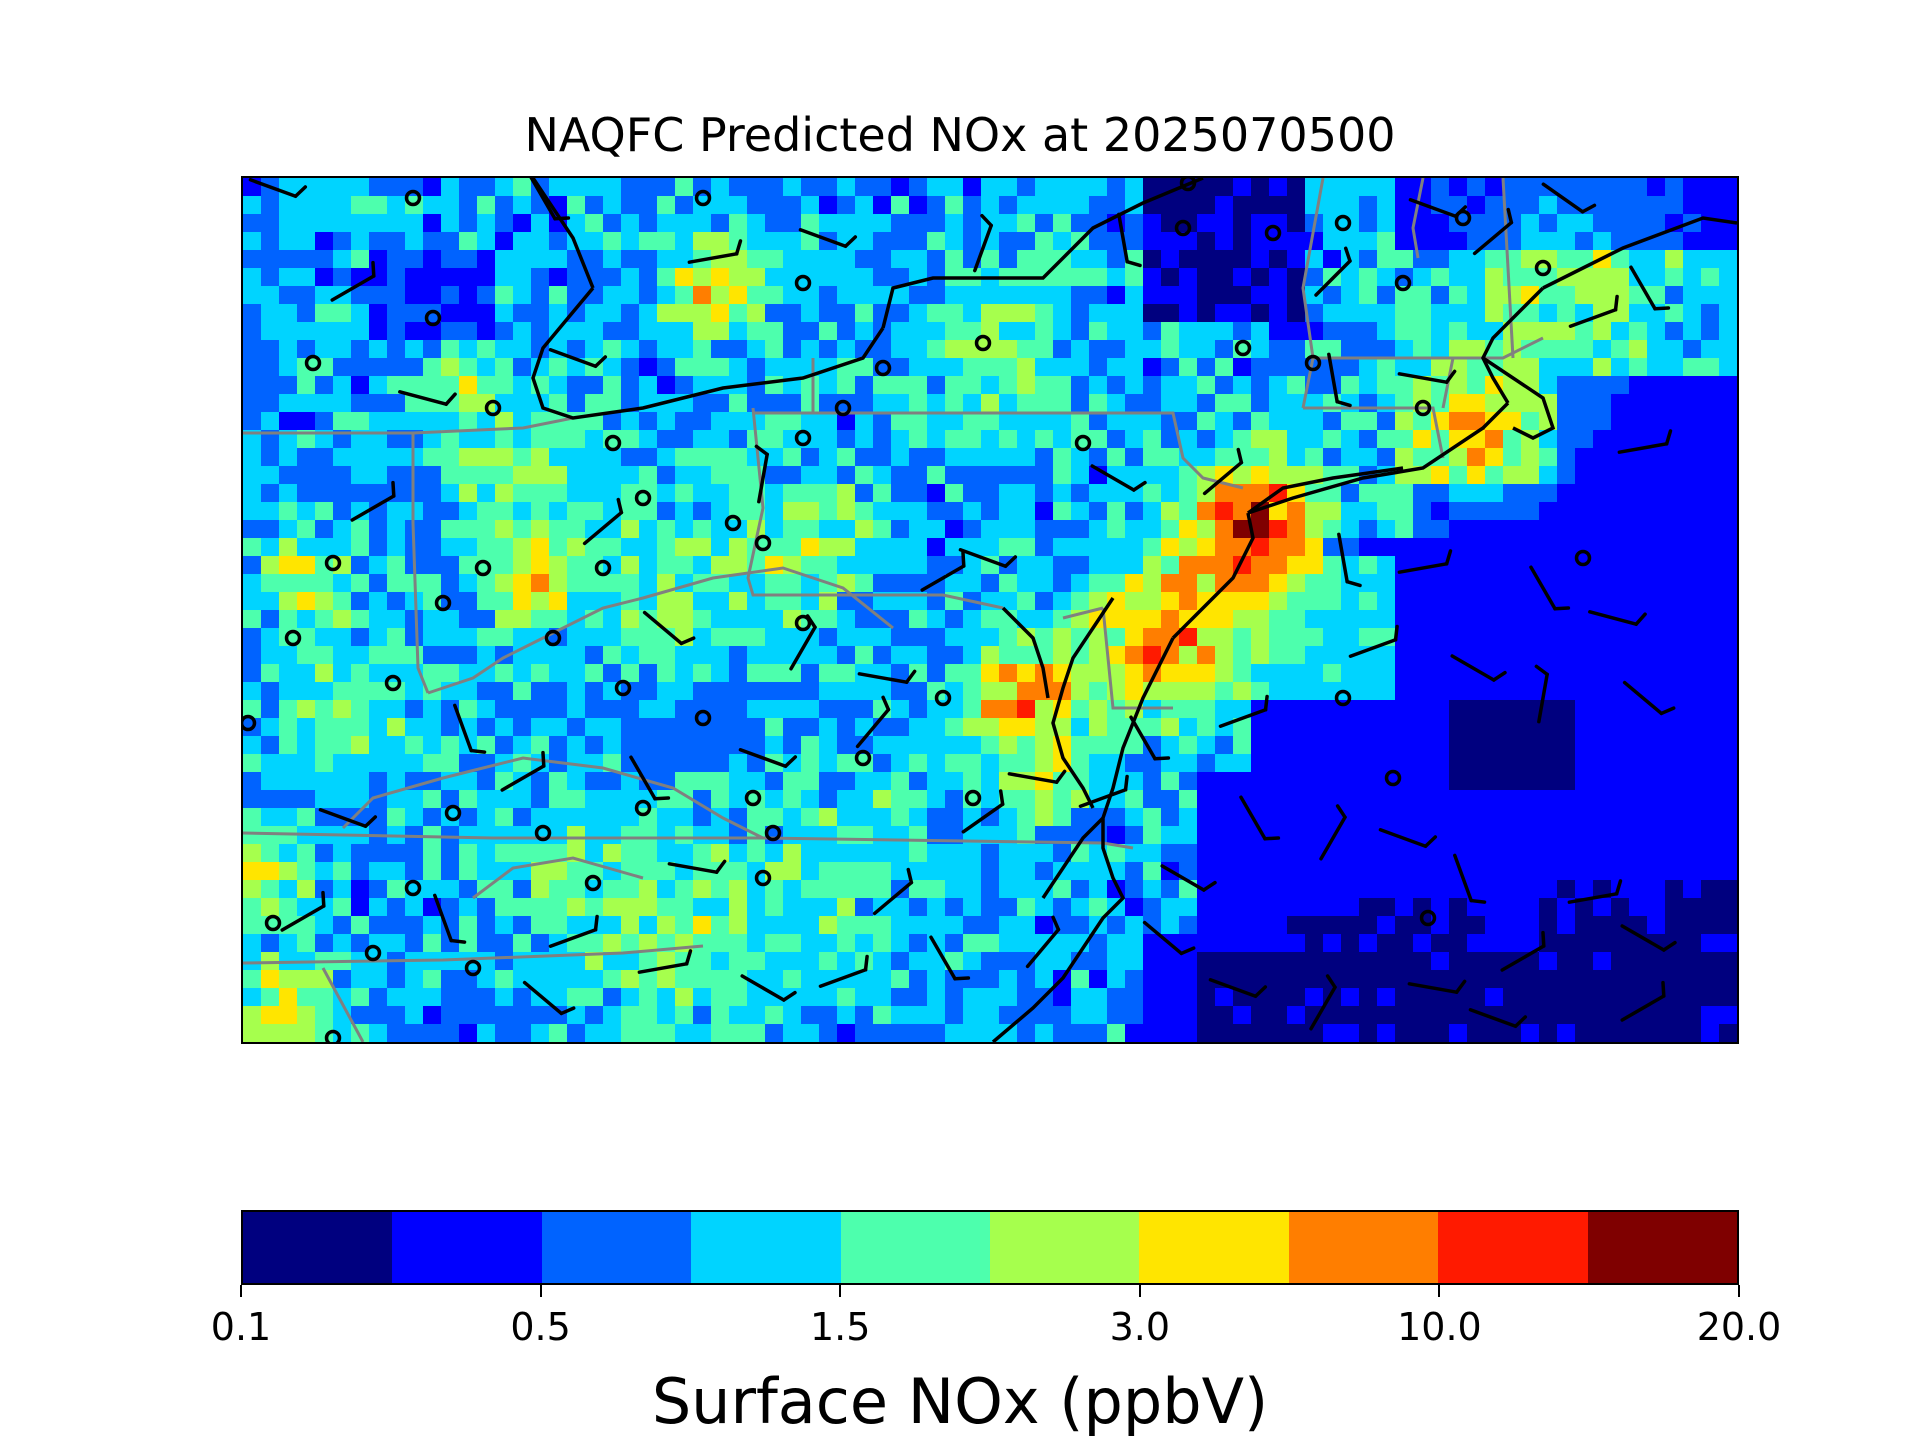 This screenshot has width=1920, height=1440. What do you see at coordinates (343, 1004) in the screenshot?
I see `state-border-line` at bounding box center [343, 1004].